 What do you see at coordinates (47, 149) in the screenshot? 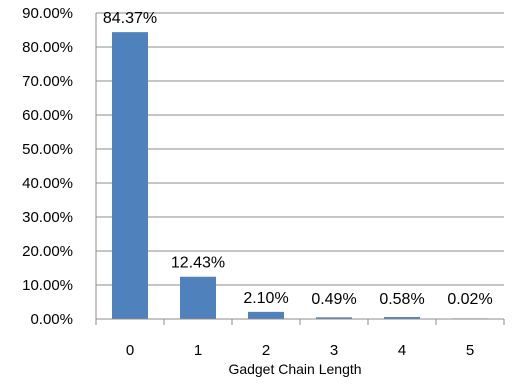
I see `y-tick-label: 50.00%` at bounding box center [47, 149].